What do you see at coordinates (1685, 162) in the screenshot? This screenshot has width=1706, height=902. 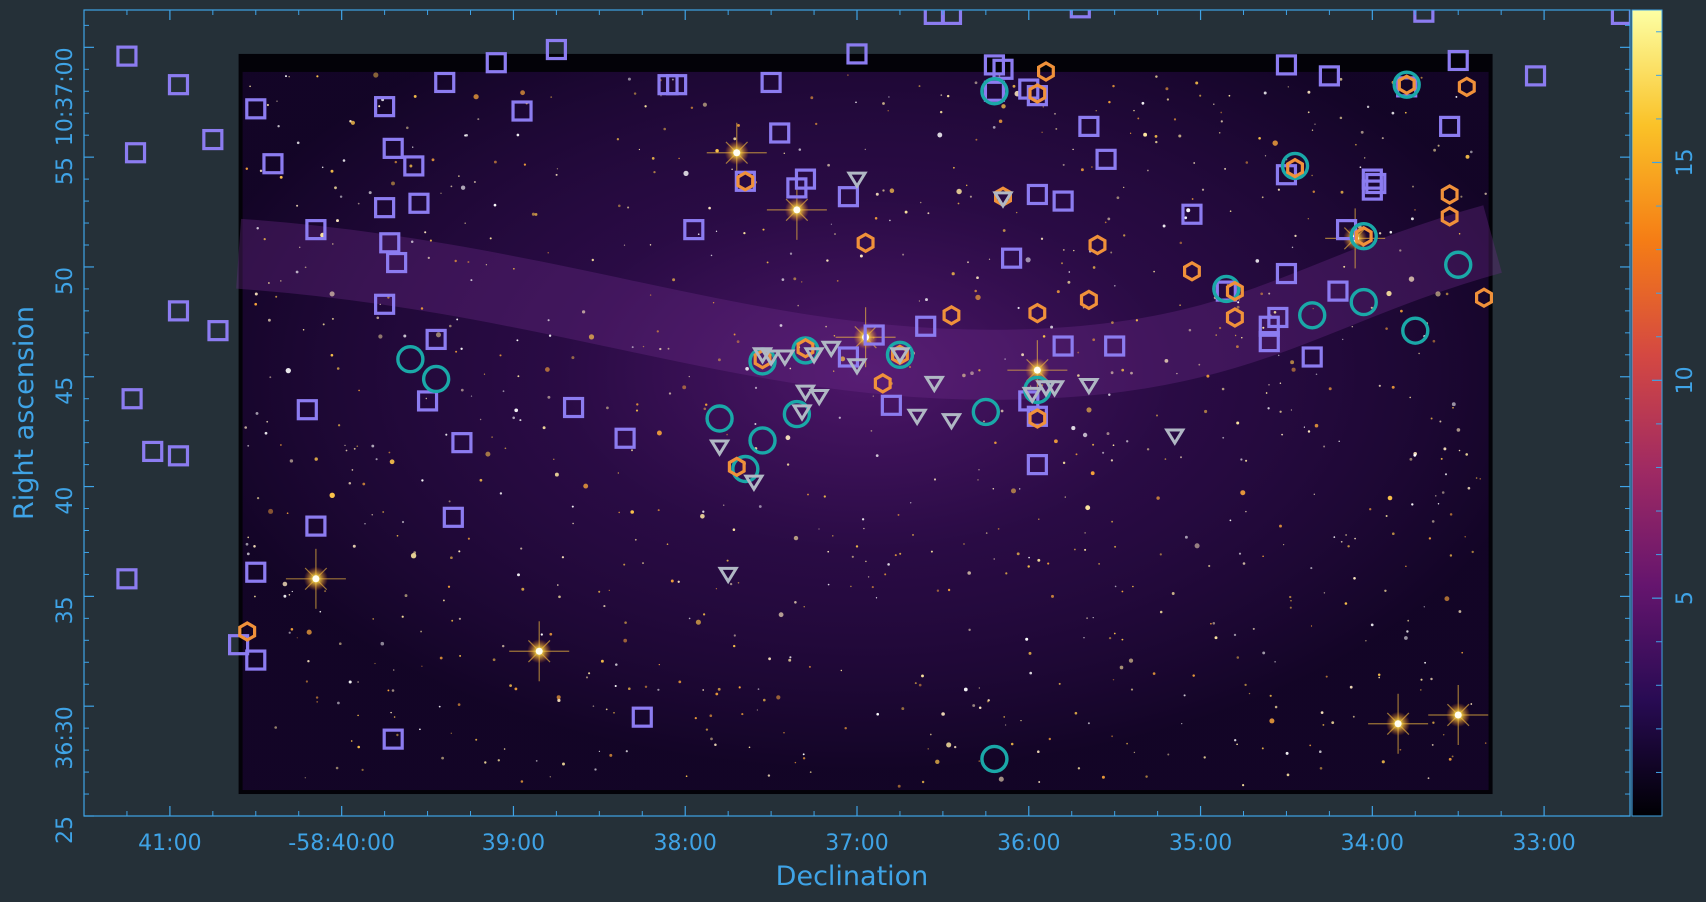 I see `colorbar-tick-label: 15` at bounding box center [1685, 162].